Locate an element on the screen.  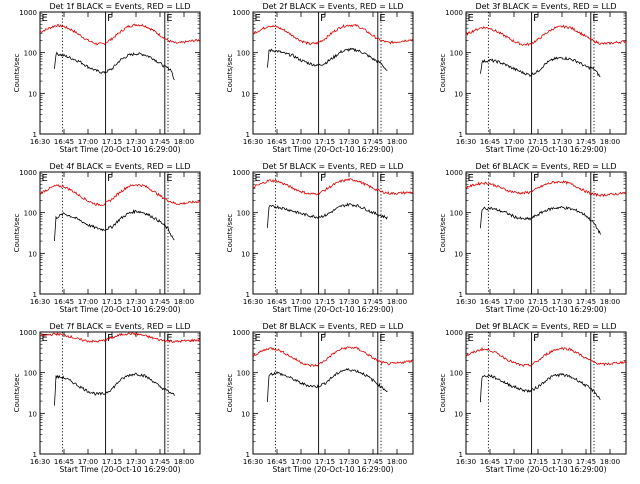
panel-title: Det 3f BLACK = Events, RED = LLD is located at coordinates (545, 6).